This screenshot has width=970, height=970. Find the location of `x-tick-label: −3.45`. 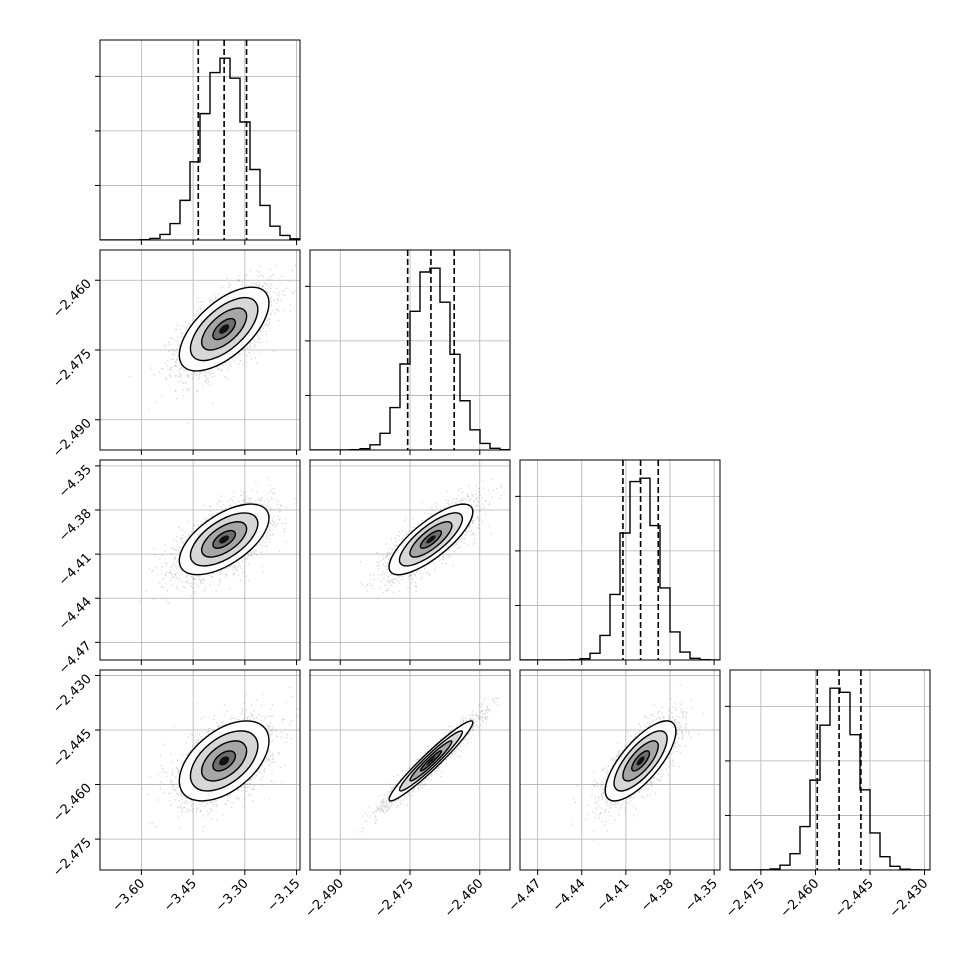

x-tick-label: −3.45 is located at coordinates (180, 895).